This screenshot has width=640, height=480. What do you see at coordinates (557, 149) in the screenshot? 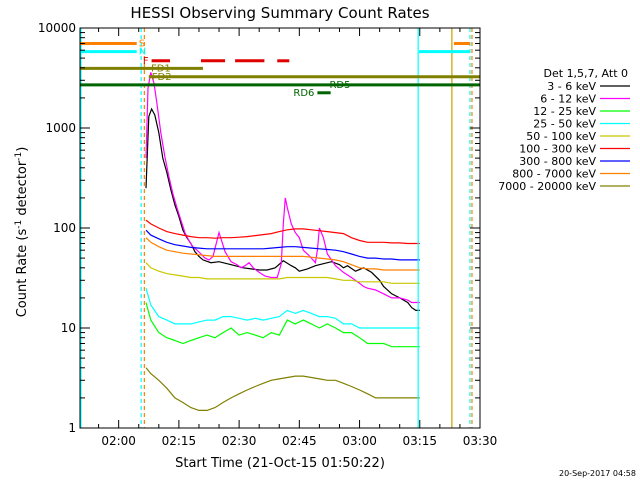
I see `legend-label-5: 100 - 300 keV` at bounding box center [557, 149].